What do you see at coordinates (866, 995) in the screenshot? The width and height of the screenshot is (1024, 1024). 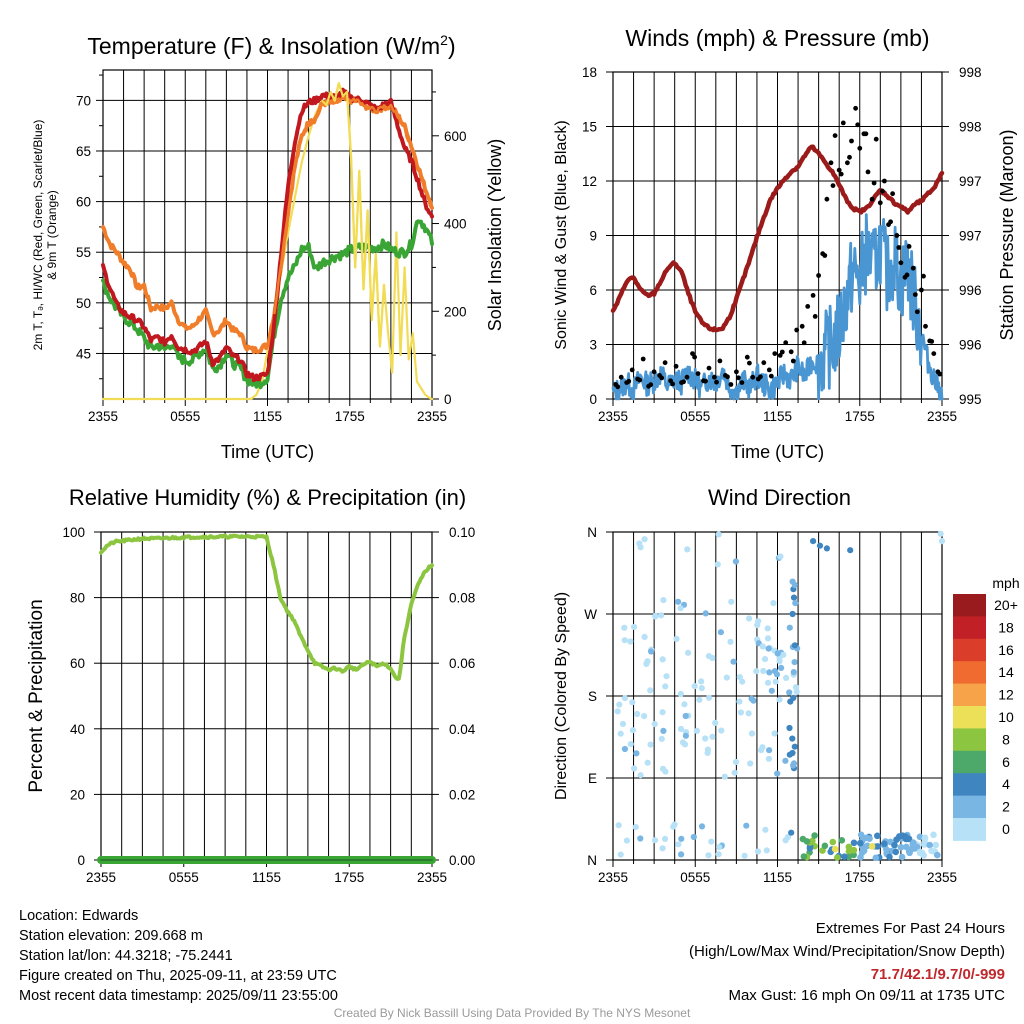 I see `max-gust-text: Max Gust: 16 mph On 09/11 at 1735 UTC` at bounding box center [866, 995].